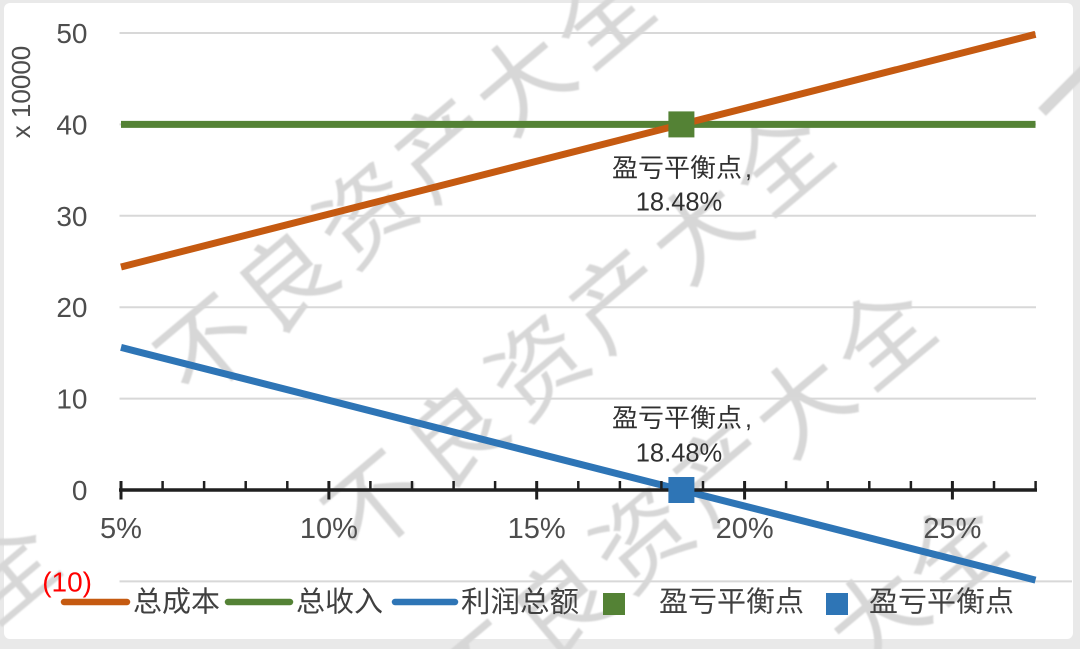 The height and width of the screenshot is (649, 1080). I want to click on svg-text: 5%, so click(121, 529).